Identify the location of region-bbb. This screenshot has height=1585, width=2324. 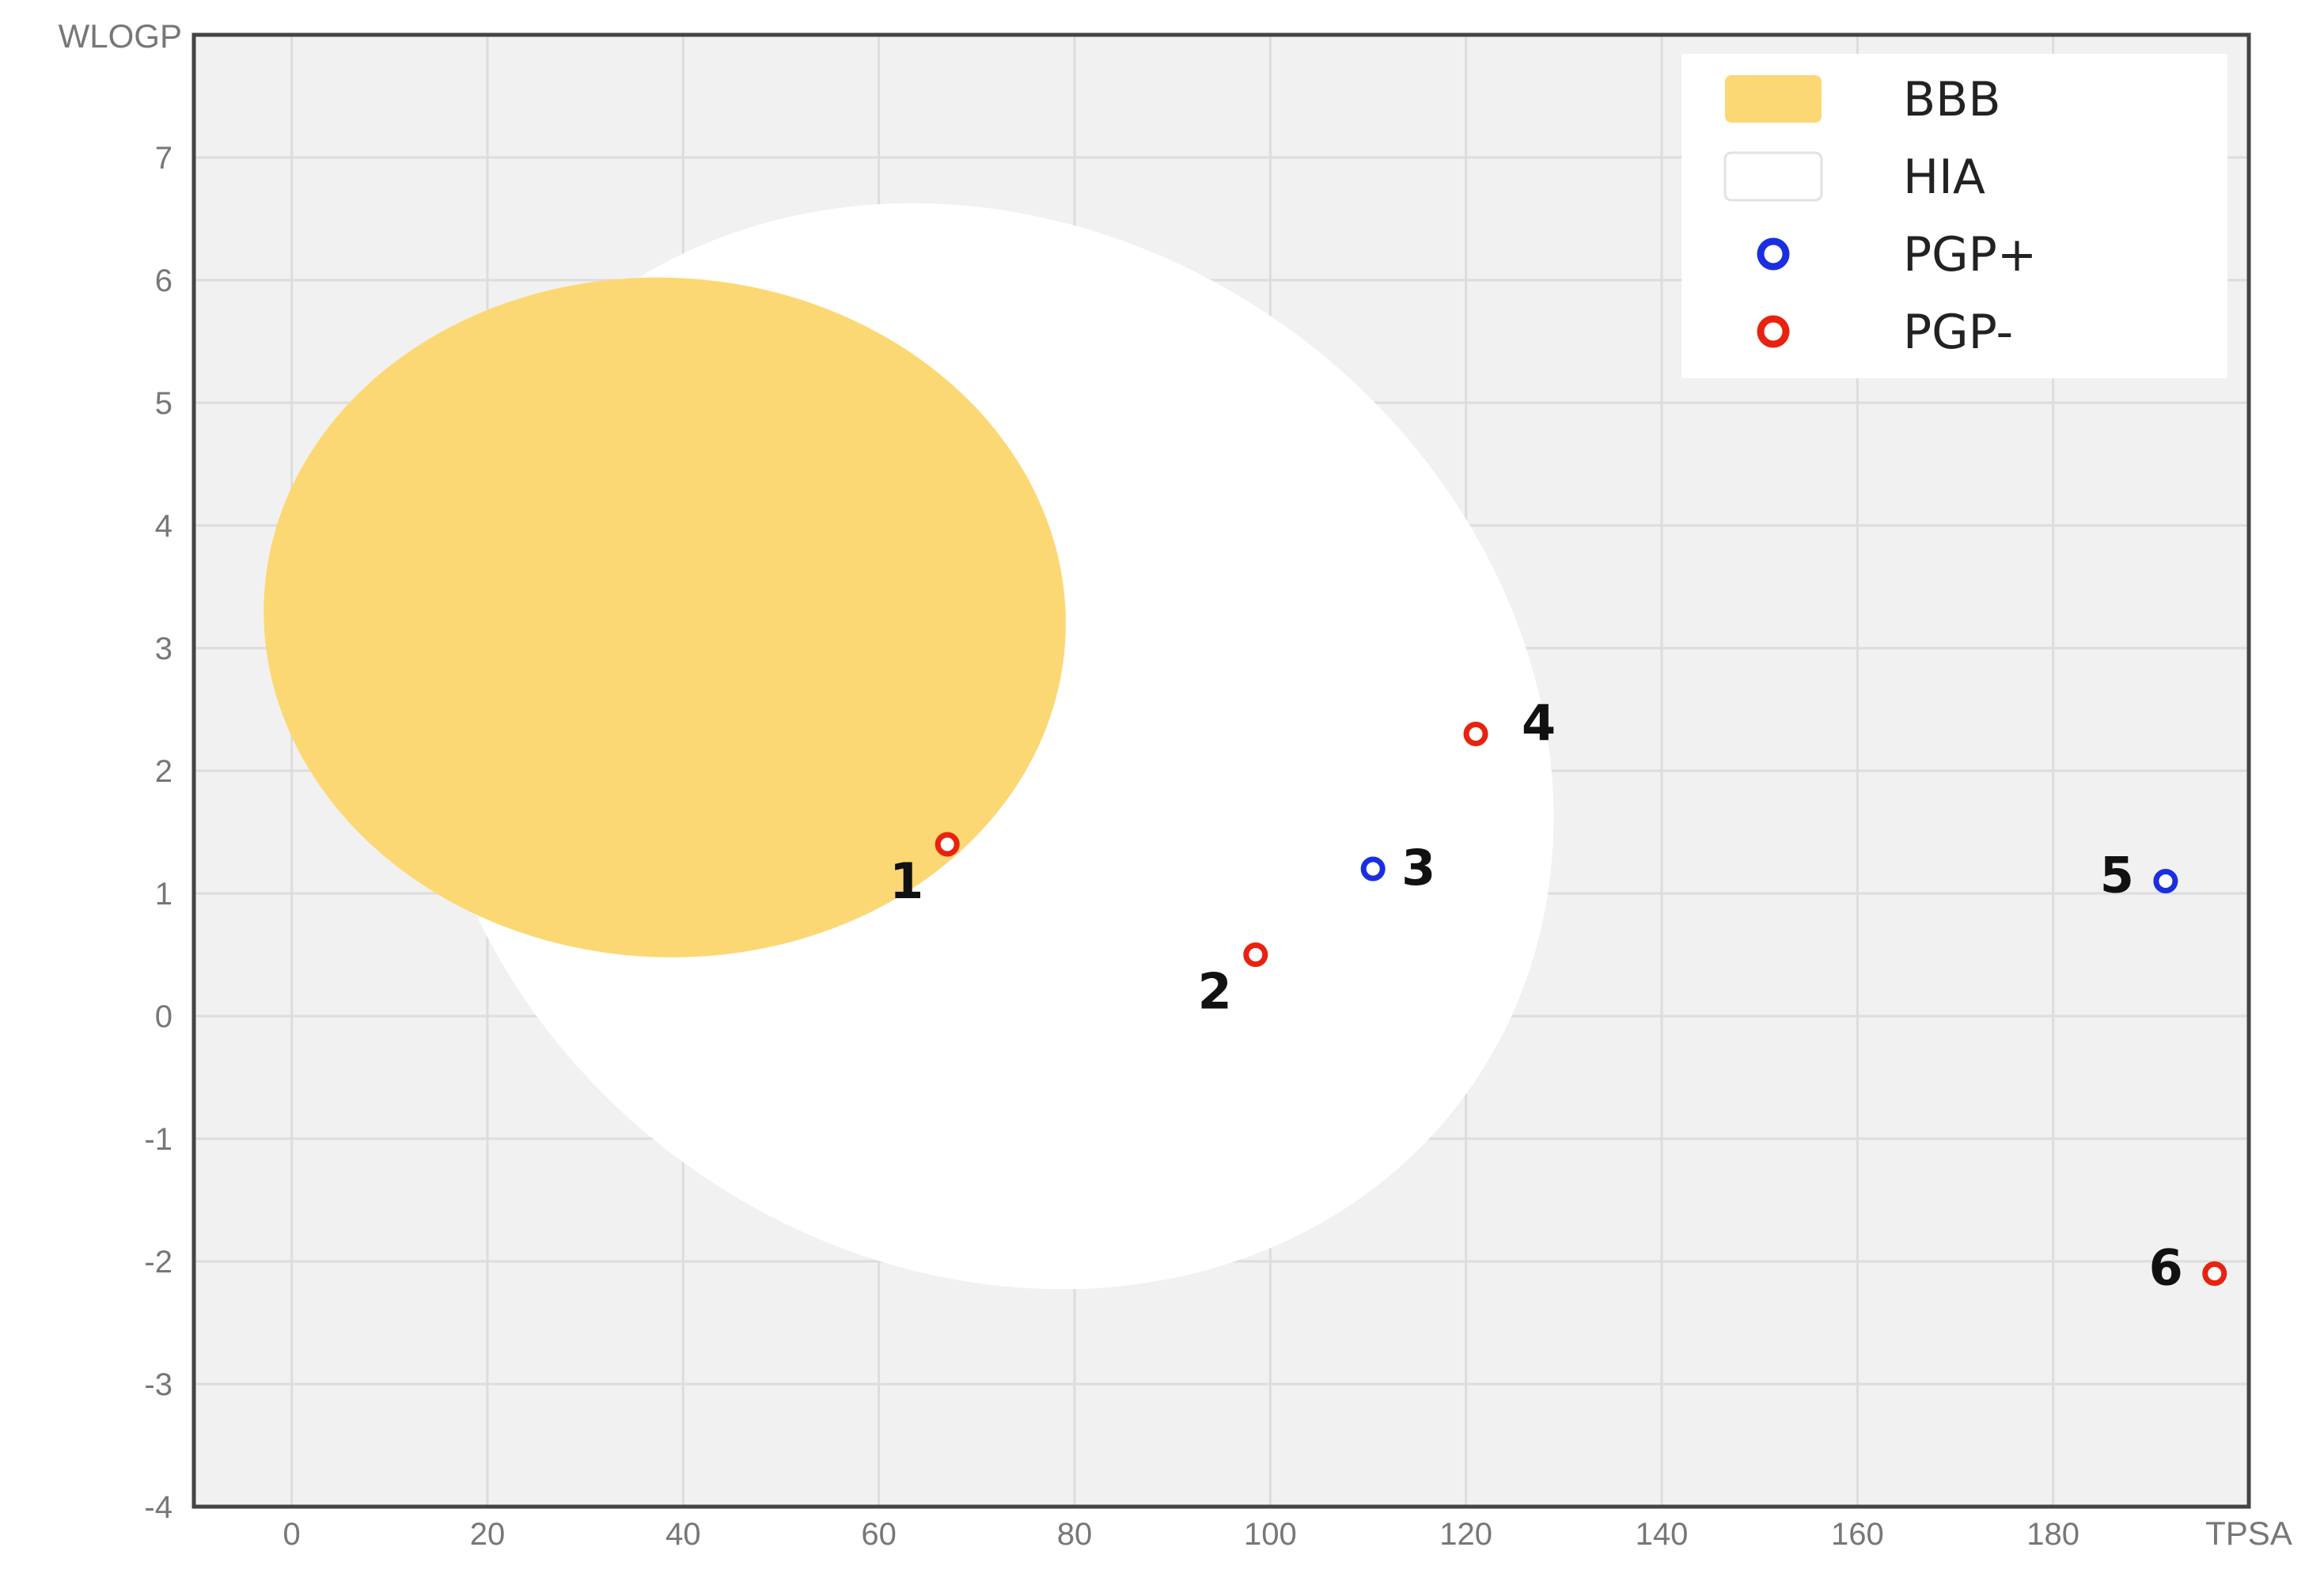
(664, 617).